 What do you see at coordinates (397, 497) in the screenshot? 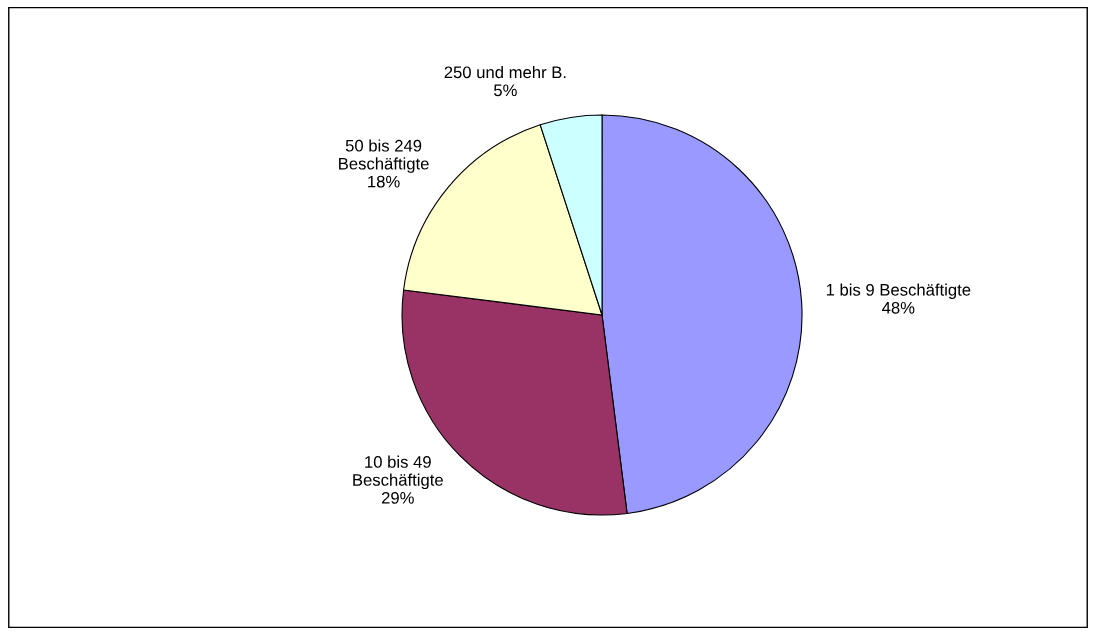
I see `data-label: 29%` at bounding box center [397, 497].